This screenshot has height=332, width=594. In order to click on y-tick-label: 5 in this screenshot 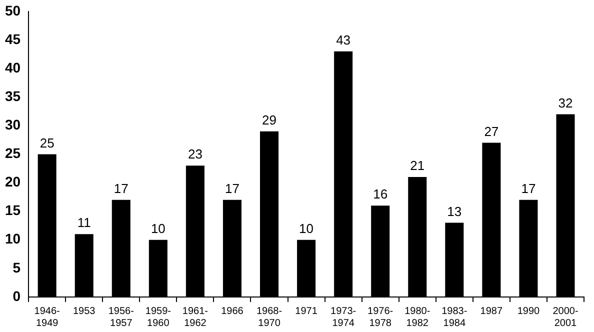, I will do `click(16, 267)`.